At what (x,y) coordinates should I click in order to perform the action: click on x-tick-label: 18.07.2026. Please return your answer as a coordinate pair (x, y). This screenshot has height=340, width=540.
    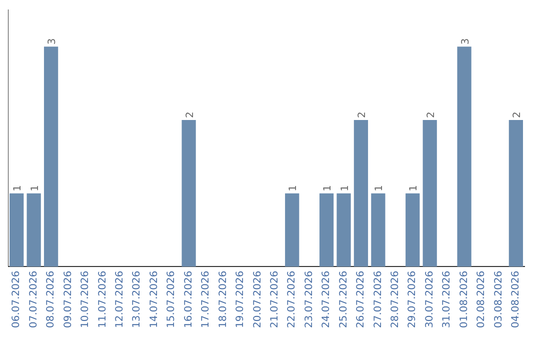
    Looking at the image, I should click on (223, 299).